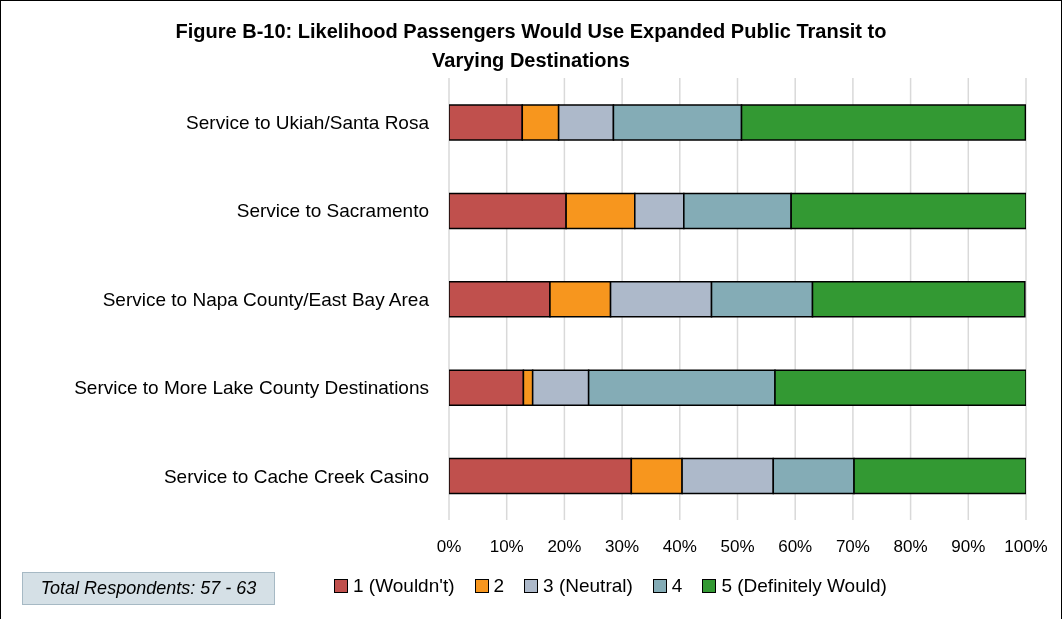 The image size is (1062, 619). I want to click on x-tick-label: 80%, so click(910, 547).